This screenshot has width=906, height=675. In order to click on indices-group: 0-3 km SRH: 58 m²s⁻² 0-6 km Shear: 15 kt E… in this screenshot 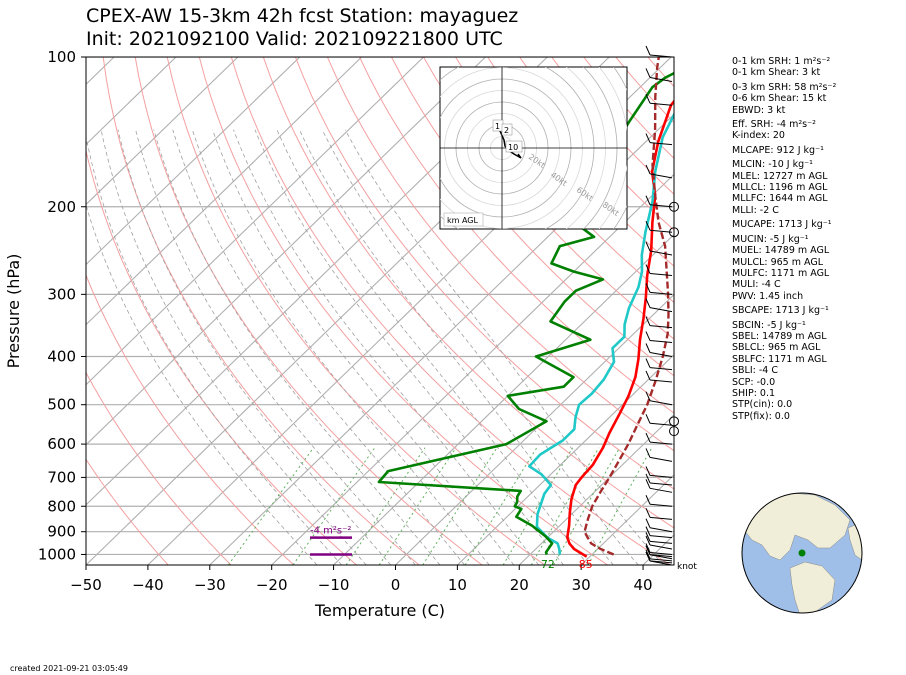, I will do `click(817, 99)`.